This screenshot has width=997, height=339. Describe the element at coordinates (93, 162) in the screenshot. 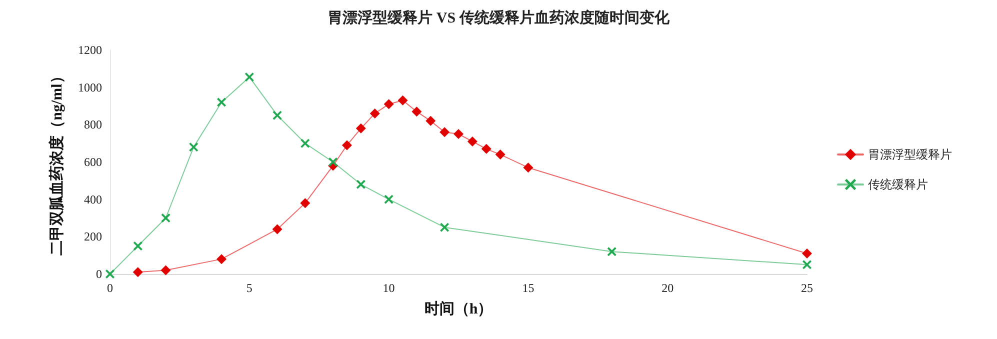

I see `y-tick-label: 600` at that location.